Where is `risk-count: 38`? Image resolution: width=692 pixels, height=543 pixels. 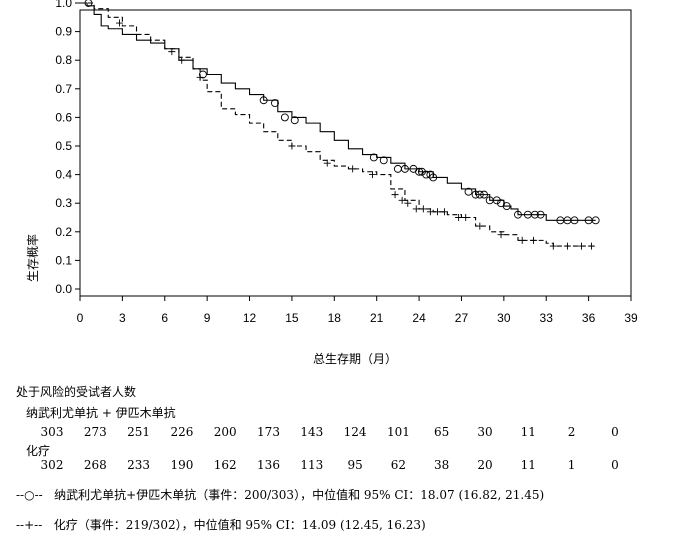 risk-count: 38 is located at coordinates (442, 465).